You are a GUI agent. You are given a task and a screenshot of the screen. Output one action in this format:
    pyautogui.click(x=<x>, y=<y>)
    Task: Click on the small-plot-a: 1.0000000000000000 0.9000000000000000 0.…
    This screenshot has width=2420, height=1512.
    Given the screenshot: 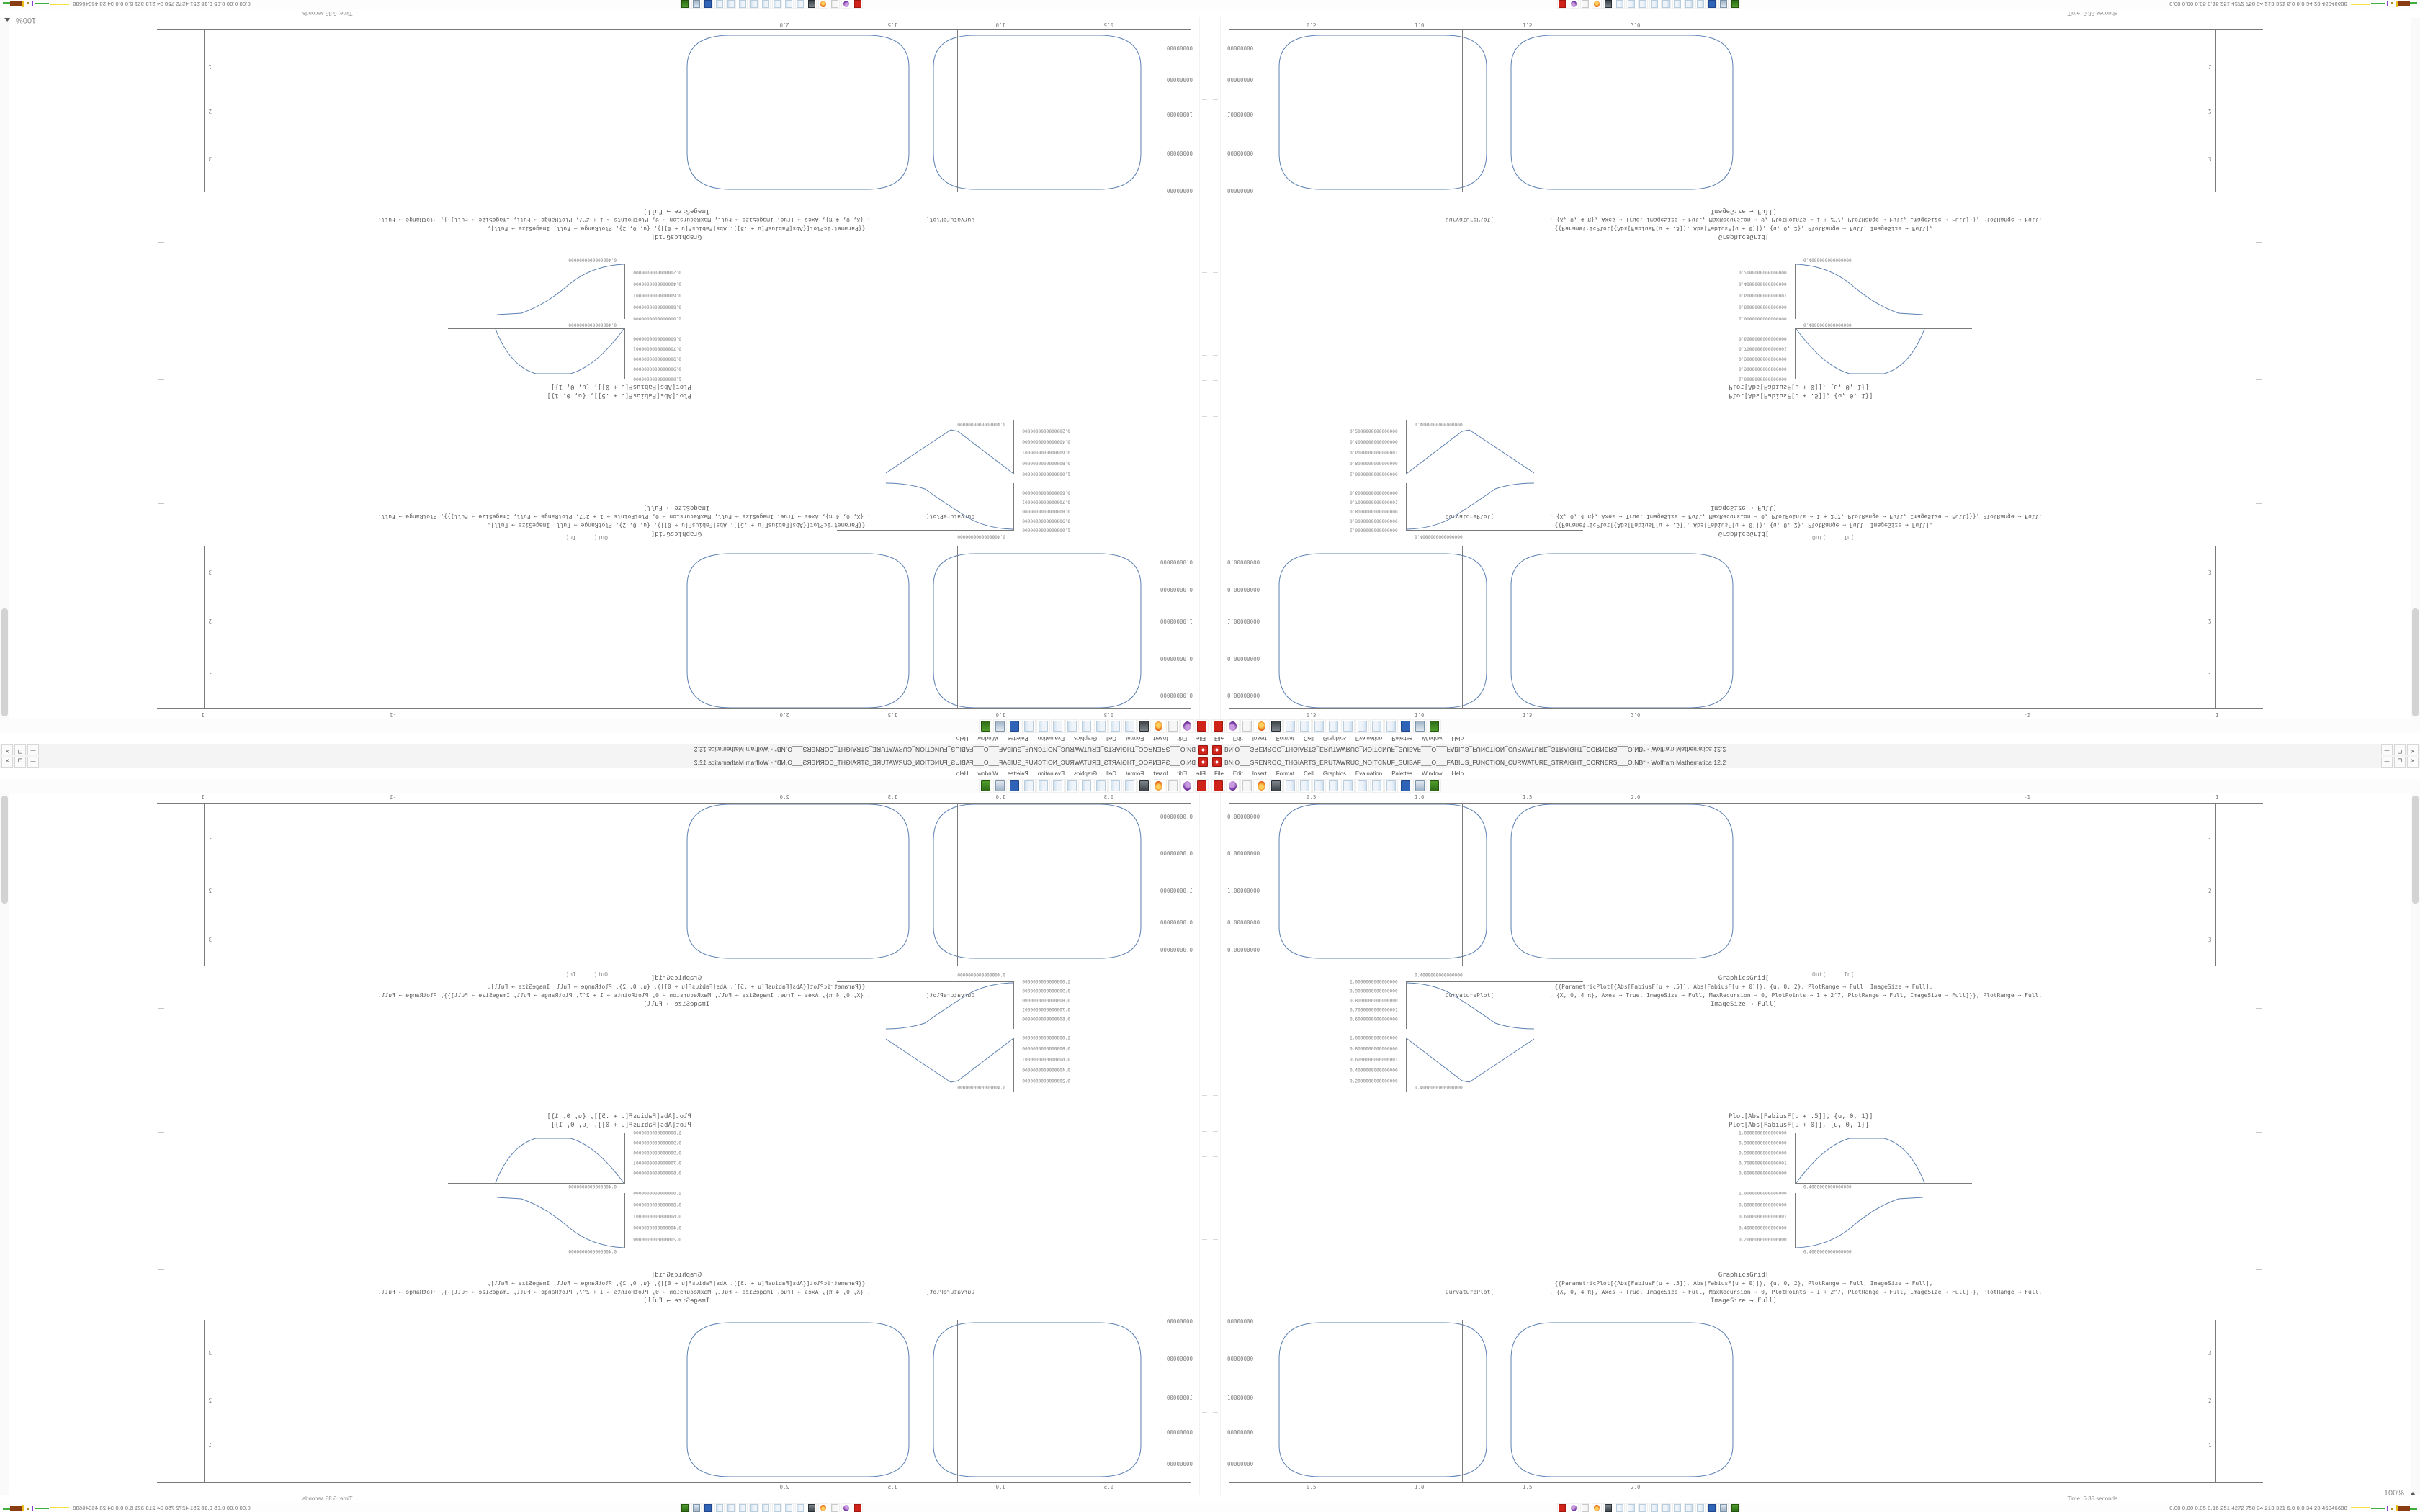 What is the action you would take?
    pyautogui.click(x=945, y=509)
    